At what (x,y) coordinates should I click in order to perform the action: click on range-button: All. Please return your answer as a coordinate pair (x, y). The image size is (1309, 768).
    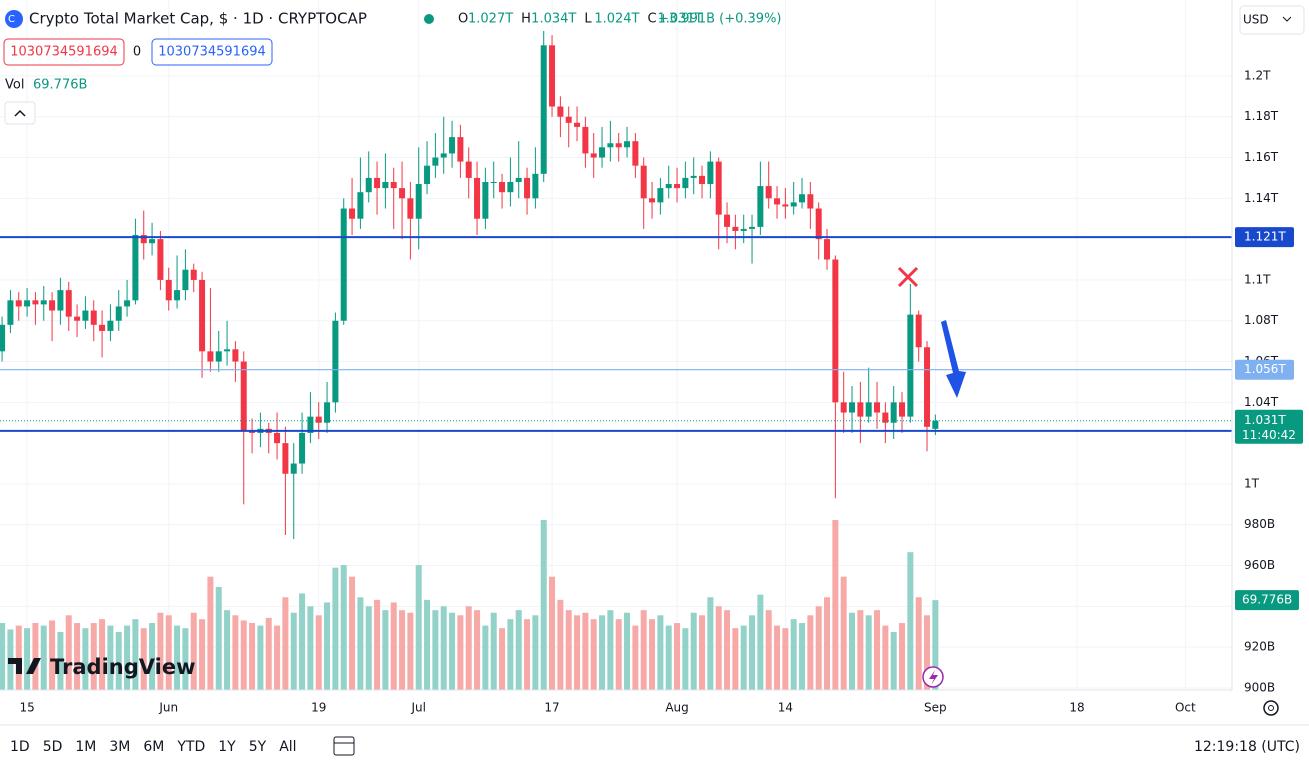
    Looking at the image, I should click on (287, 747).